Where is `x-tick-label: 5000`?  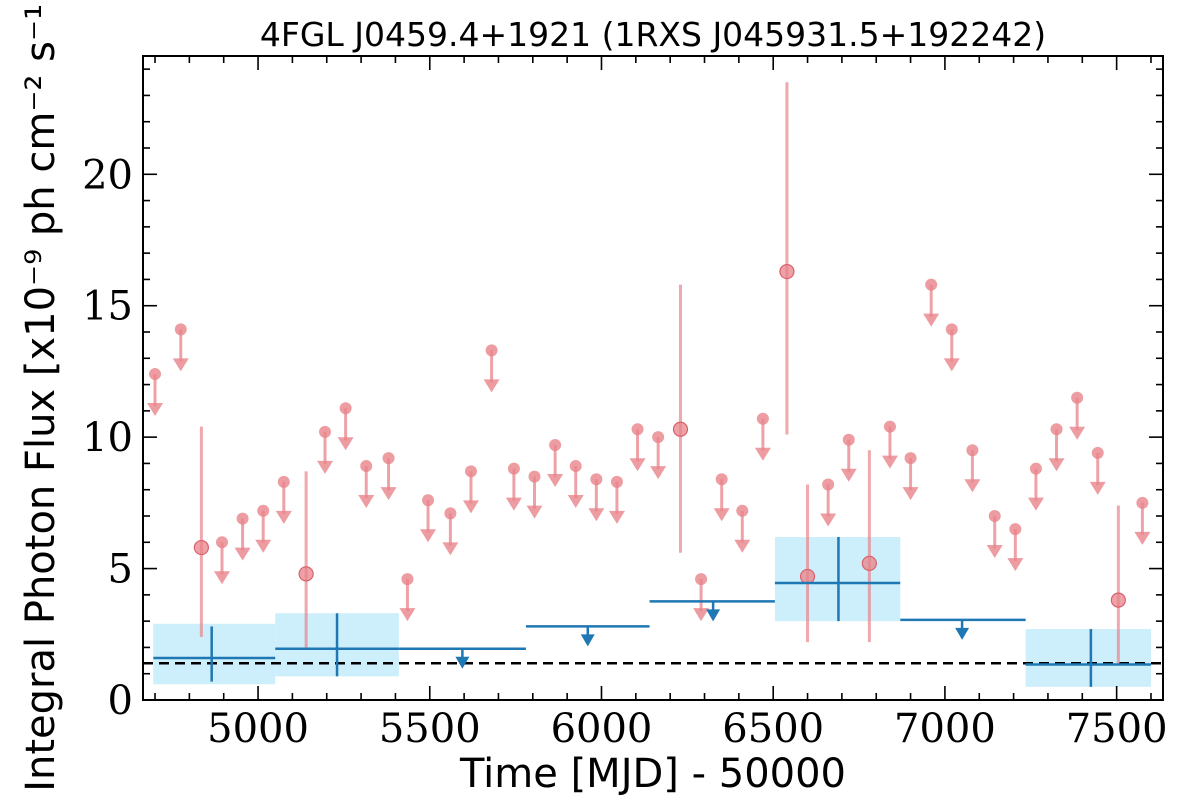
x-tick-label: 5000 is located at coordinates (258, 729).